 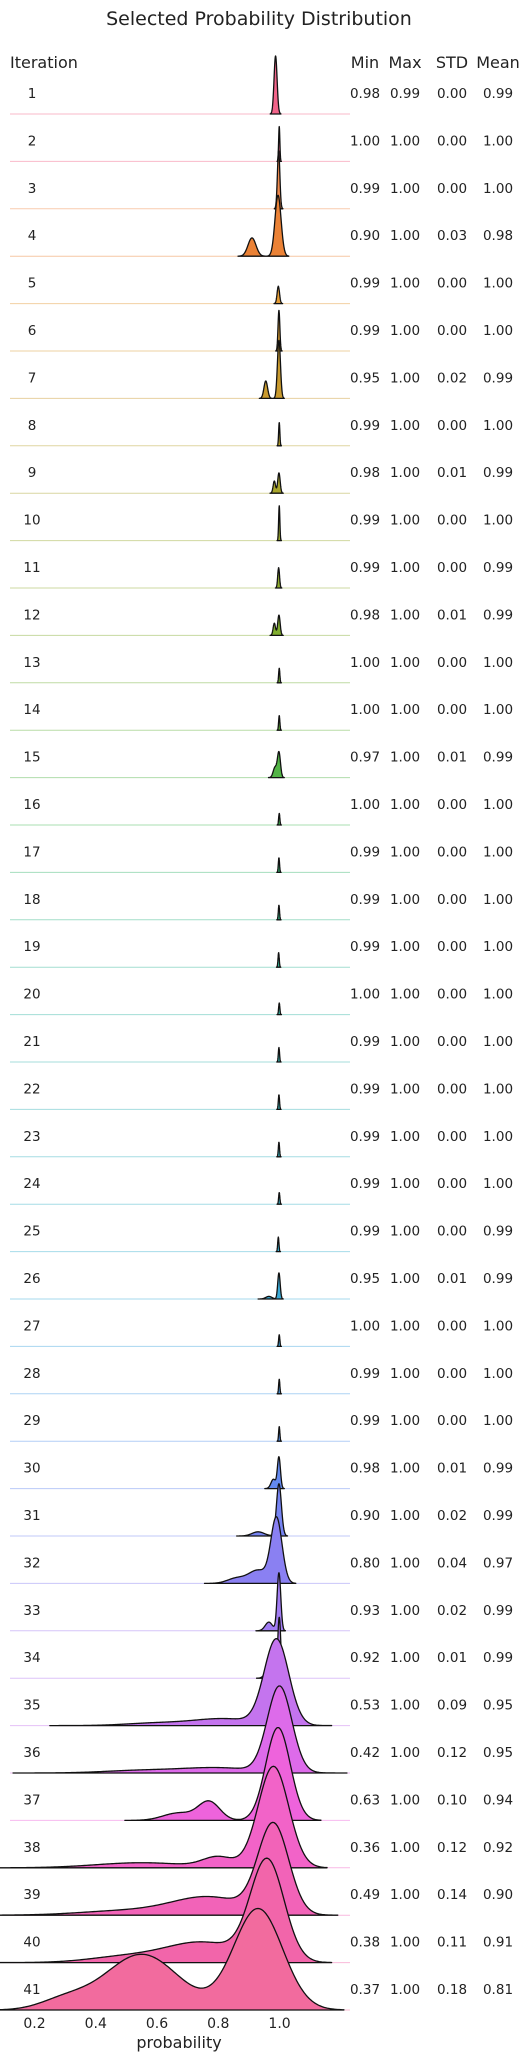 What do you see at coordinates (498, 1706) in the screenshot?
I see `stat-value-mean: 0.95` at bounding box center [498, 1706].